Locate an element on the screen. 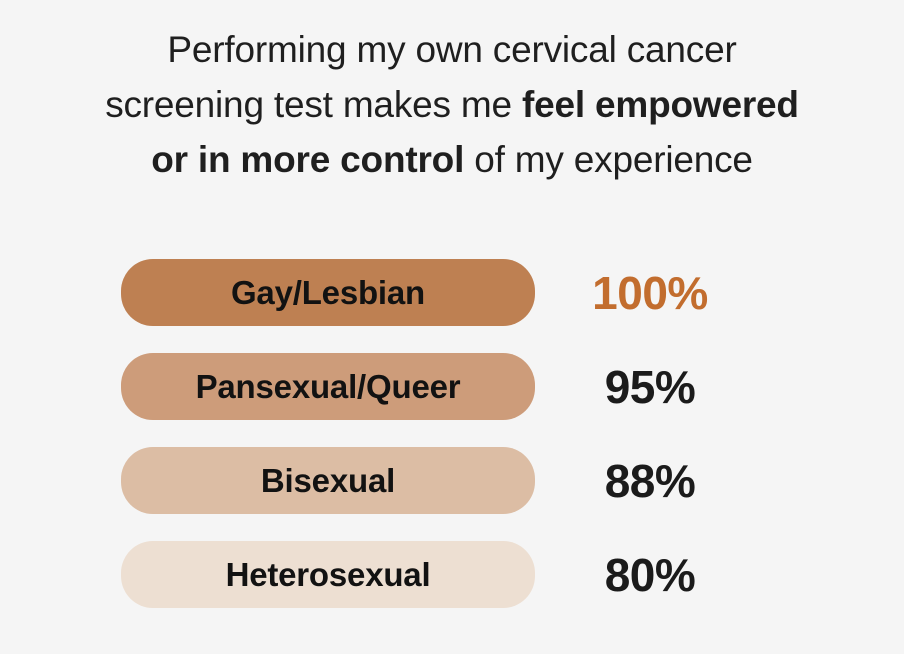 Image resolution: width=904 pixels, height=654 pixels. title-line-2: screening test makes me feel empowered is located at coordinates (452, 104).